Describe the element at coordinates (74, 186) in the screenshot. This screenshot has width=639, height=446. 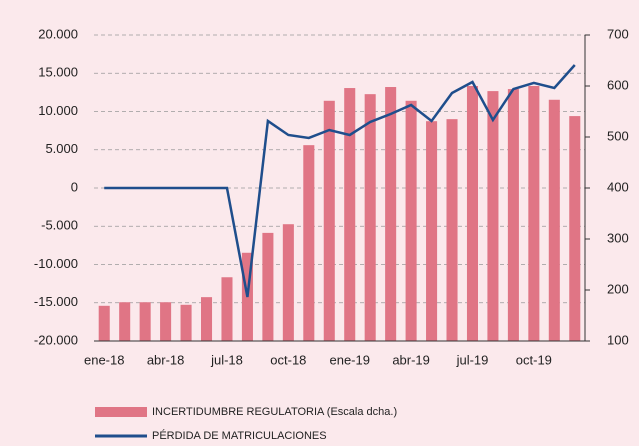
I see `y-tick-label: 0` at that location.